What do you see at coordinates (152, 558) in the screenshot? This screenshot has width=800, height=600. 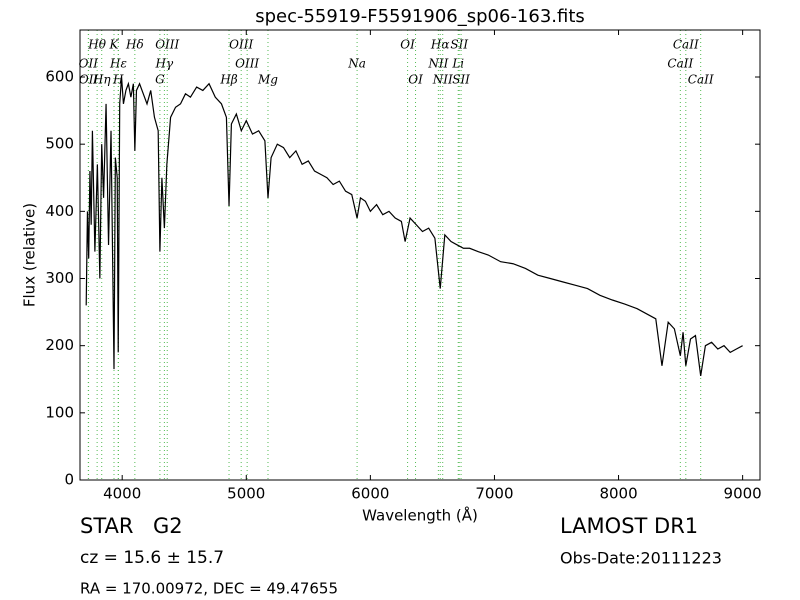 I see `redshift: cz = 15.6 ± 15.7` at bounding box center [152, 558].